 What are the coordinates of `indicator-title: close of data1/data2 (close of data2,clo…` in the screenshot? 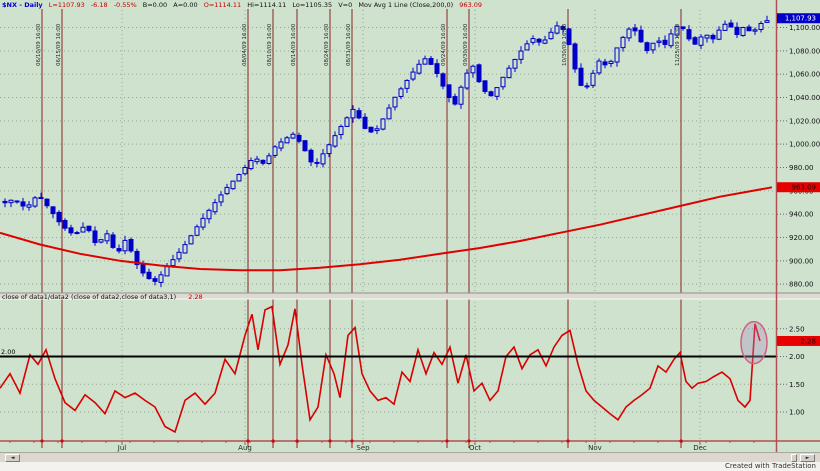 It's located at (102, 297).